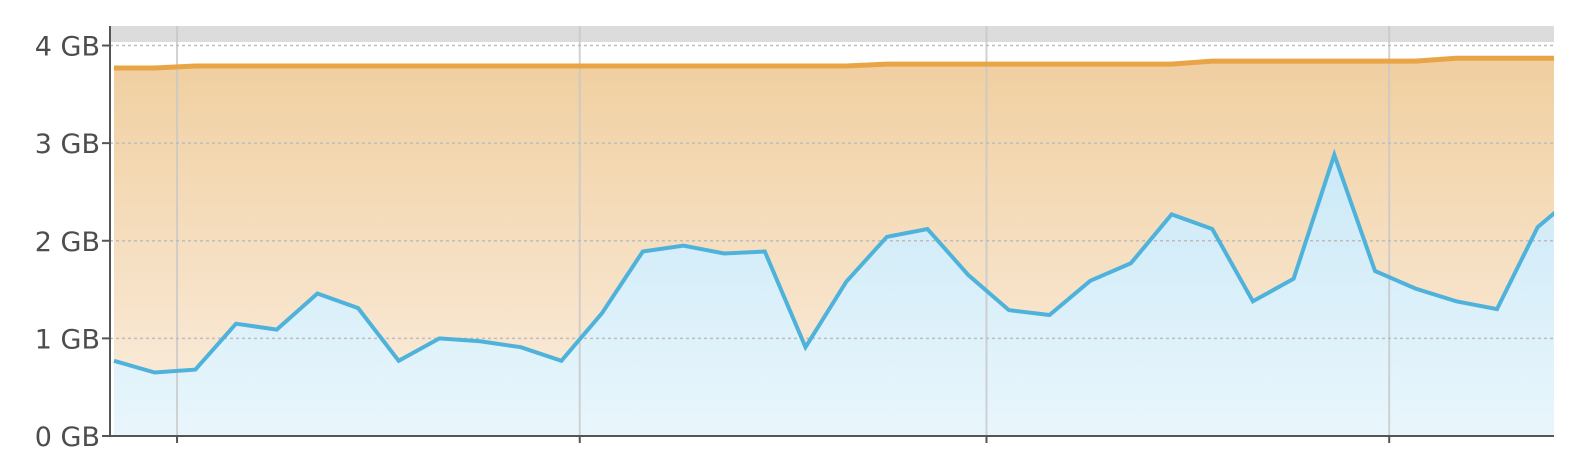 This screenshot has width=1582, height=452. I want to click on y-axis-tick-labels: 0 GB 1 GB 2 GB 3 GB 4 GB, so click(67, 242).